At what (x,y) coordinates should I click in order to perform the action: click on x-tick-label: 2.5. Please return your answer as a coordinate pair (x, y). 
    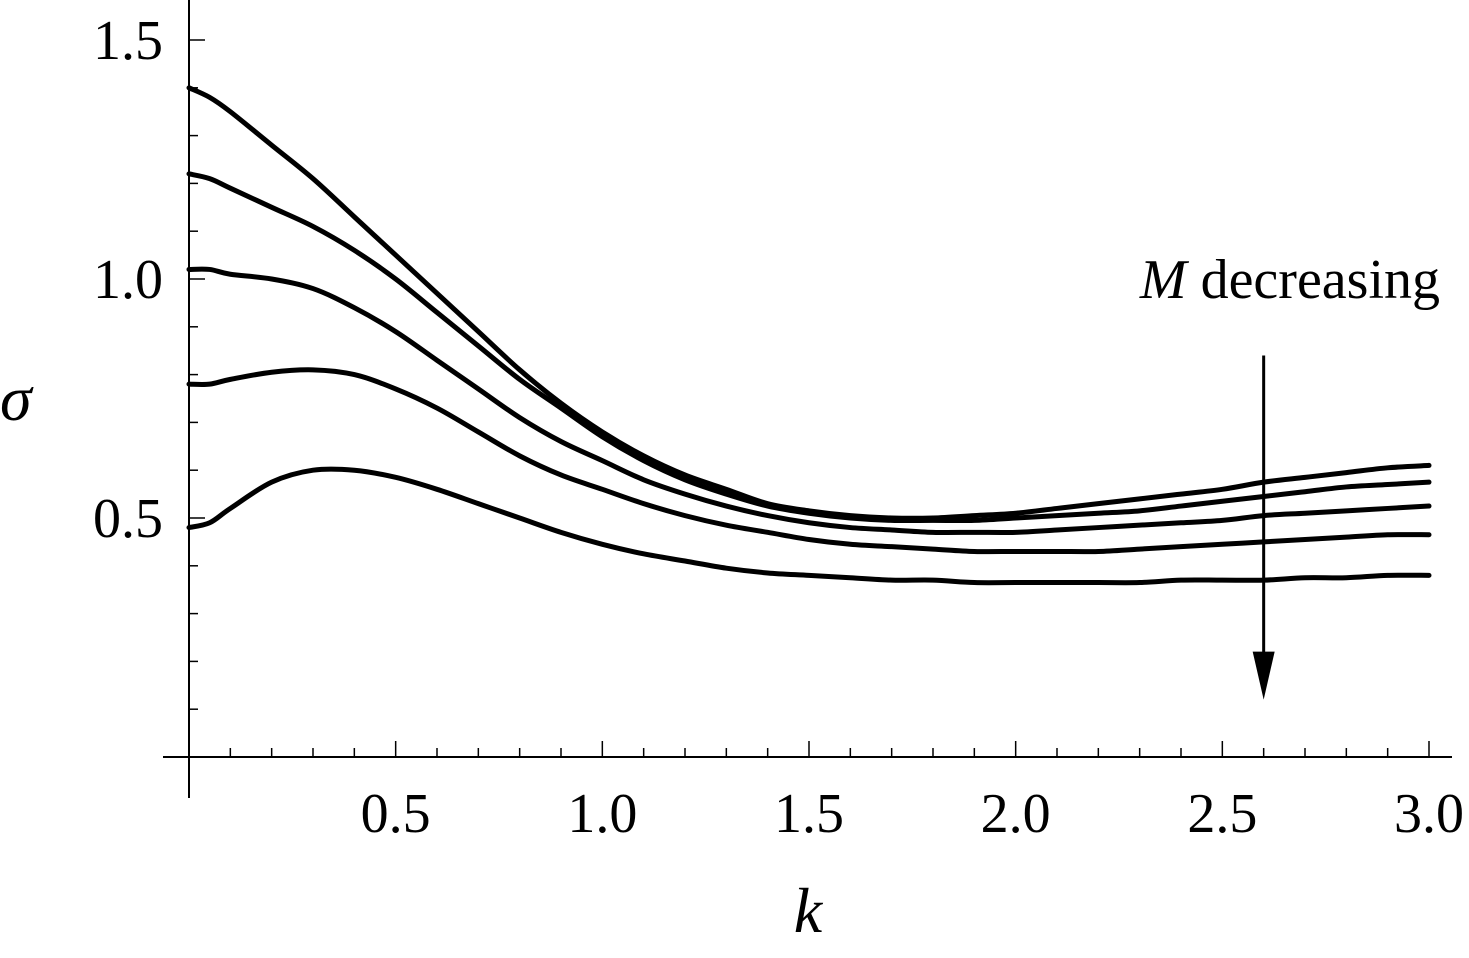
    Looking at the image, I should click on (1222, 814).